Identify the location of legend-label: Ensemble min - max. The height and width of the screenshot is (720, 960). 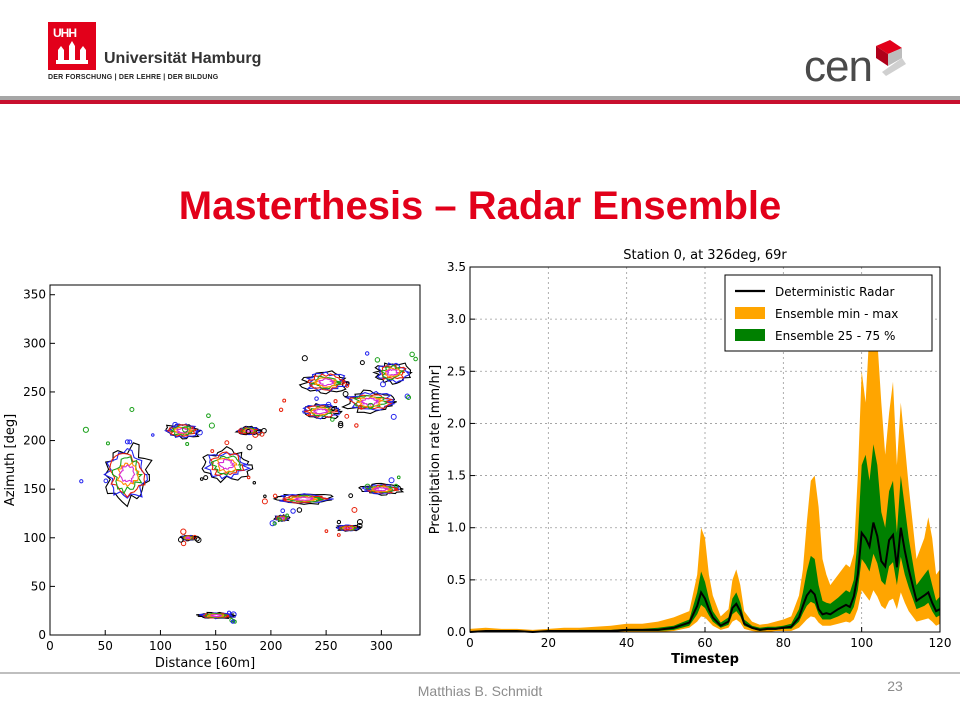
(836, 314).